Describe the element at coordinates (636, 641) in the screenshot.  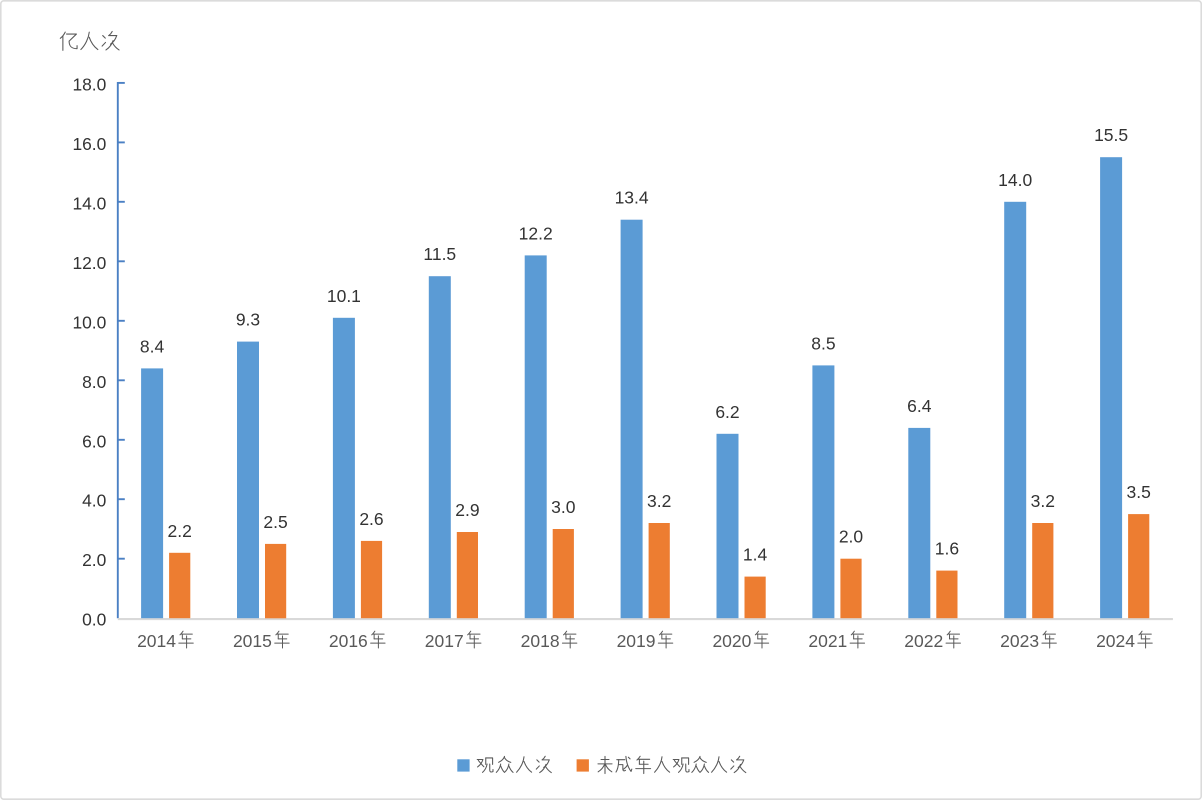
I see `svg-text: 2019` at that location.